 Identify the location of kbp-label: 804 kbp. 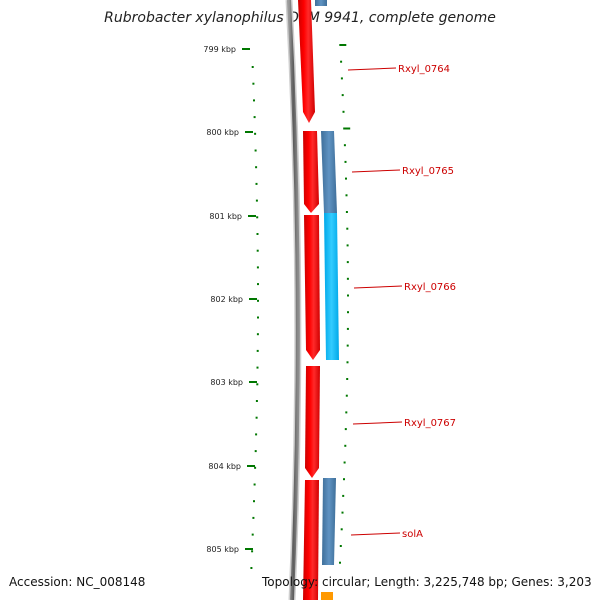
(224, 466).